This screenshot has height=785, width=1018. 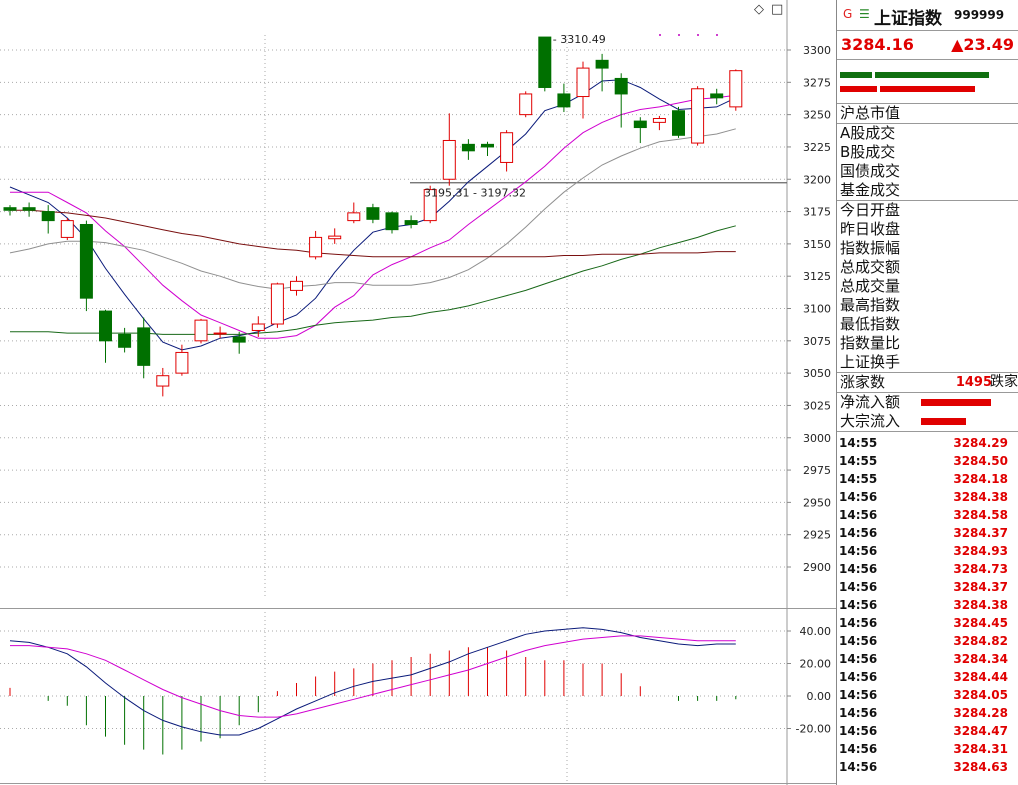 I want to click on tick-price: 3284.73, so click(x=980, y=569).